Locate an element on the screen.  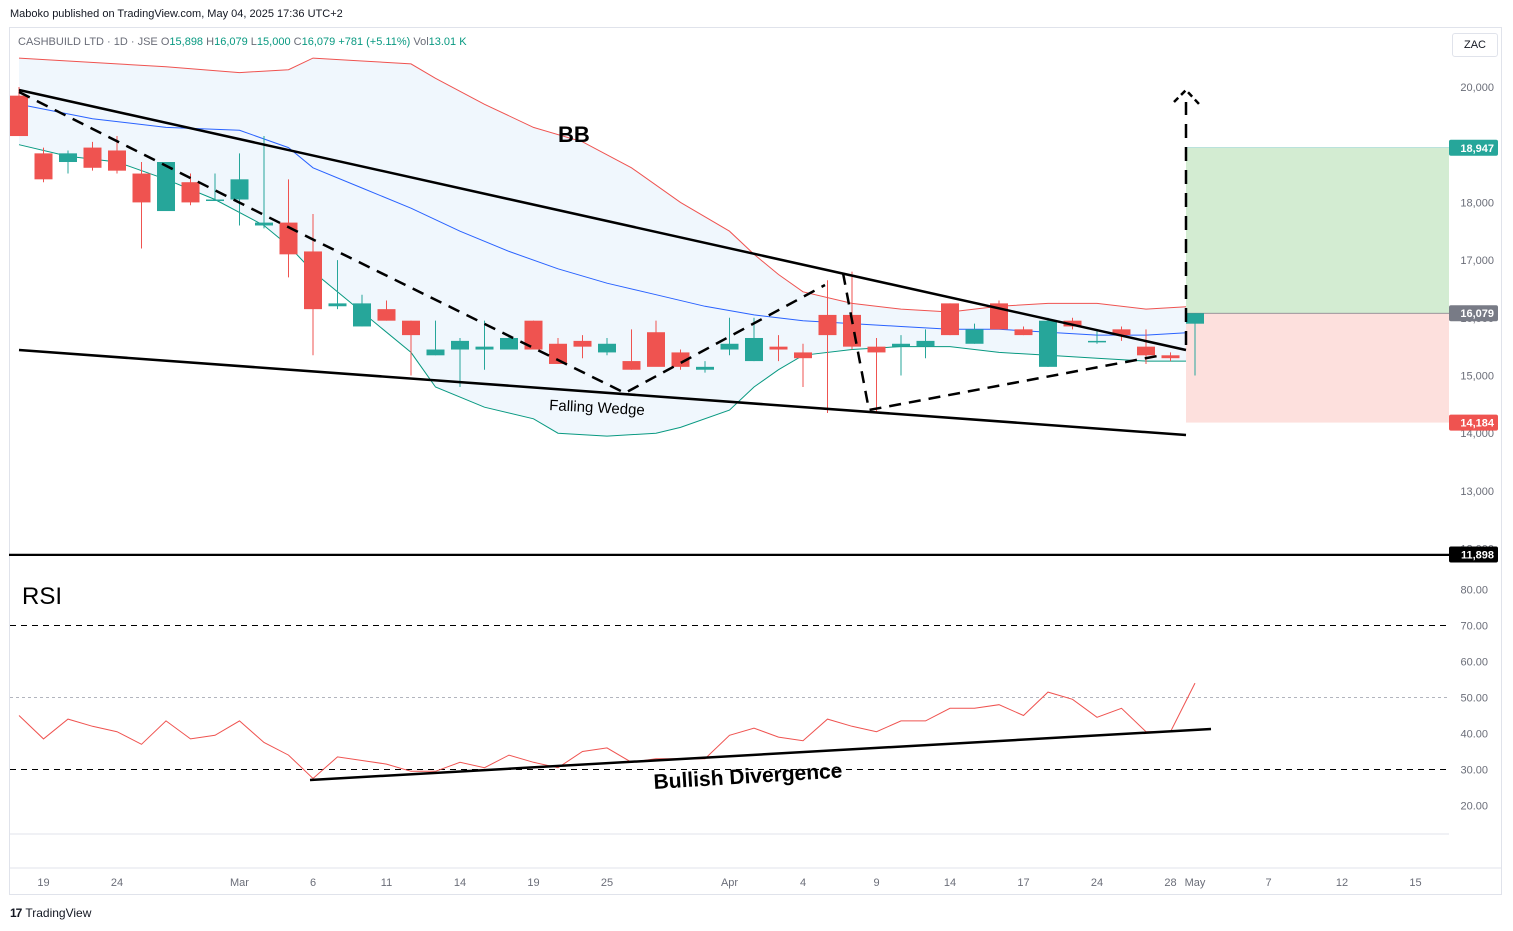
legend-close: 16,079 is located at coordinates (318, 42).